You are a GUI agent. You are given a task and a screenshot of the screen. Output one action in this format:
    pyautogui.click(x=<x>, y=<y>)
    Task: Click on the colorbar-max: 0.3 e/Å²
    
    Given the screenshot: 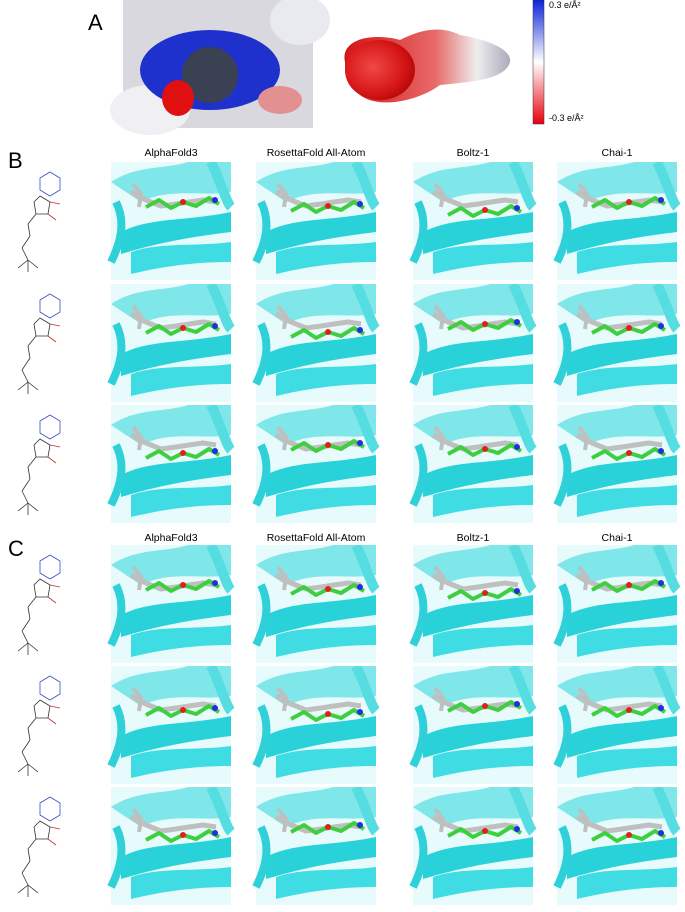 What is the action you would take?
    pyautogui.click(x=565, y=5)
    